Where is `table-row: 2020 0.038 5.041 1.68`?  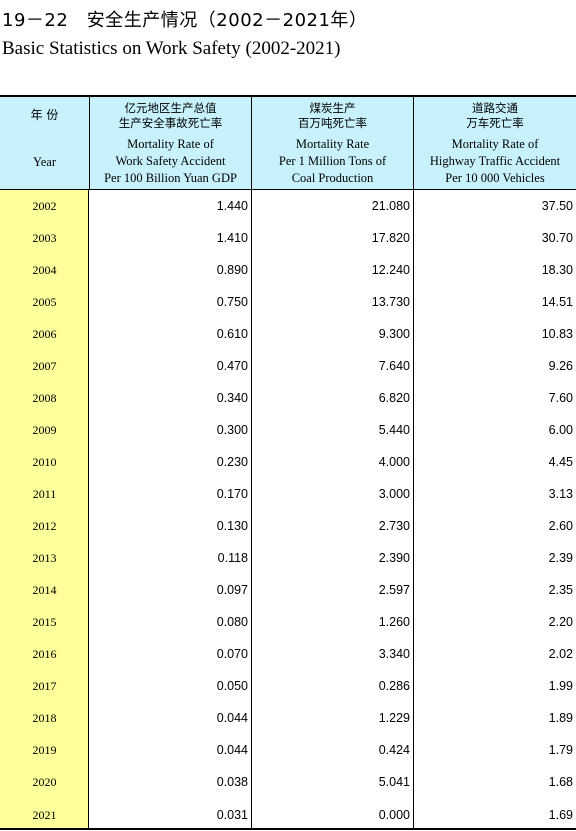 table-row: 2020 0.038 5.041 1.68 is located at coordinates (288, 782).